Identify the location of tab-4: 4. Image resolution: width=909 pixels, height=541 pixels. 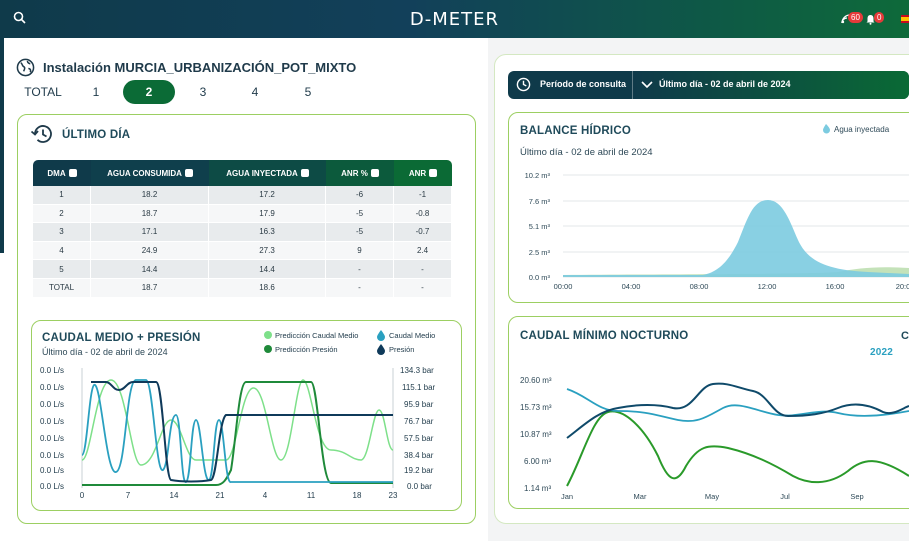
(255, 92).